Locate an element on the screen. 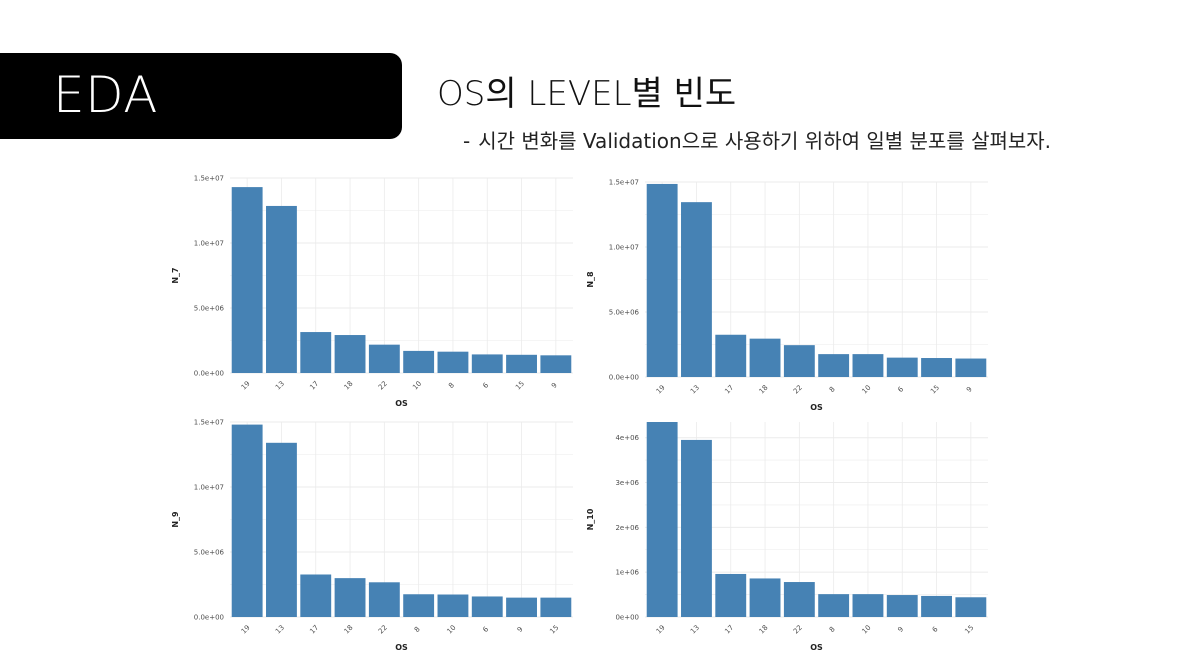 Image resolution: width=1200 pixels, height=671 pixels. y-tick-label: 2e+06 is located at coordinates (627, 528).